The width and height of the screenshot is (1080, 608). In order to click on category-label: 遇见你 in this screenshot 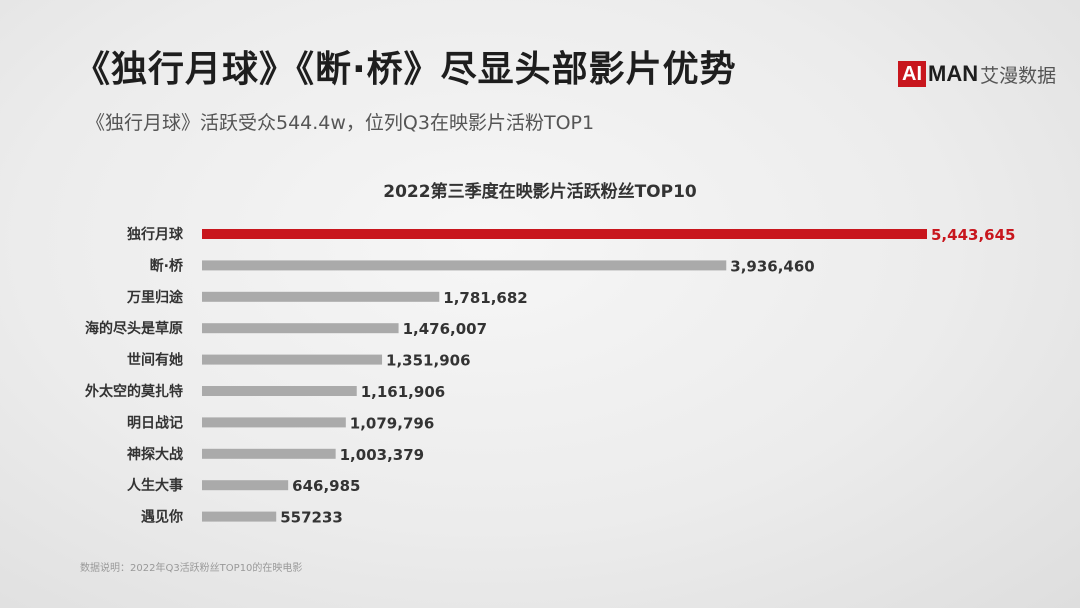, I will do `click(162, 517)`.